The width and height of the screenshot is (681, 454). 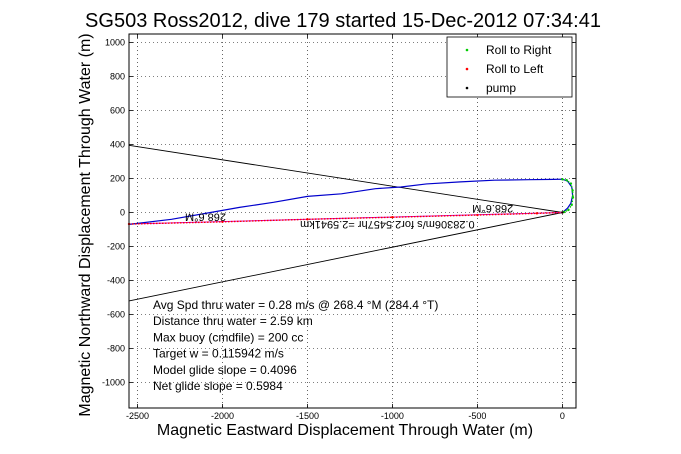 What do you see at coordinates (116, 281) in the screenshot?
I see `y-tick-label: -400` at bounding box center [116, 281].